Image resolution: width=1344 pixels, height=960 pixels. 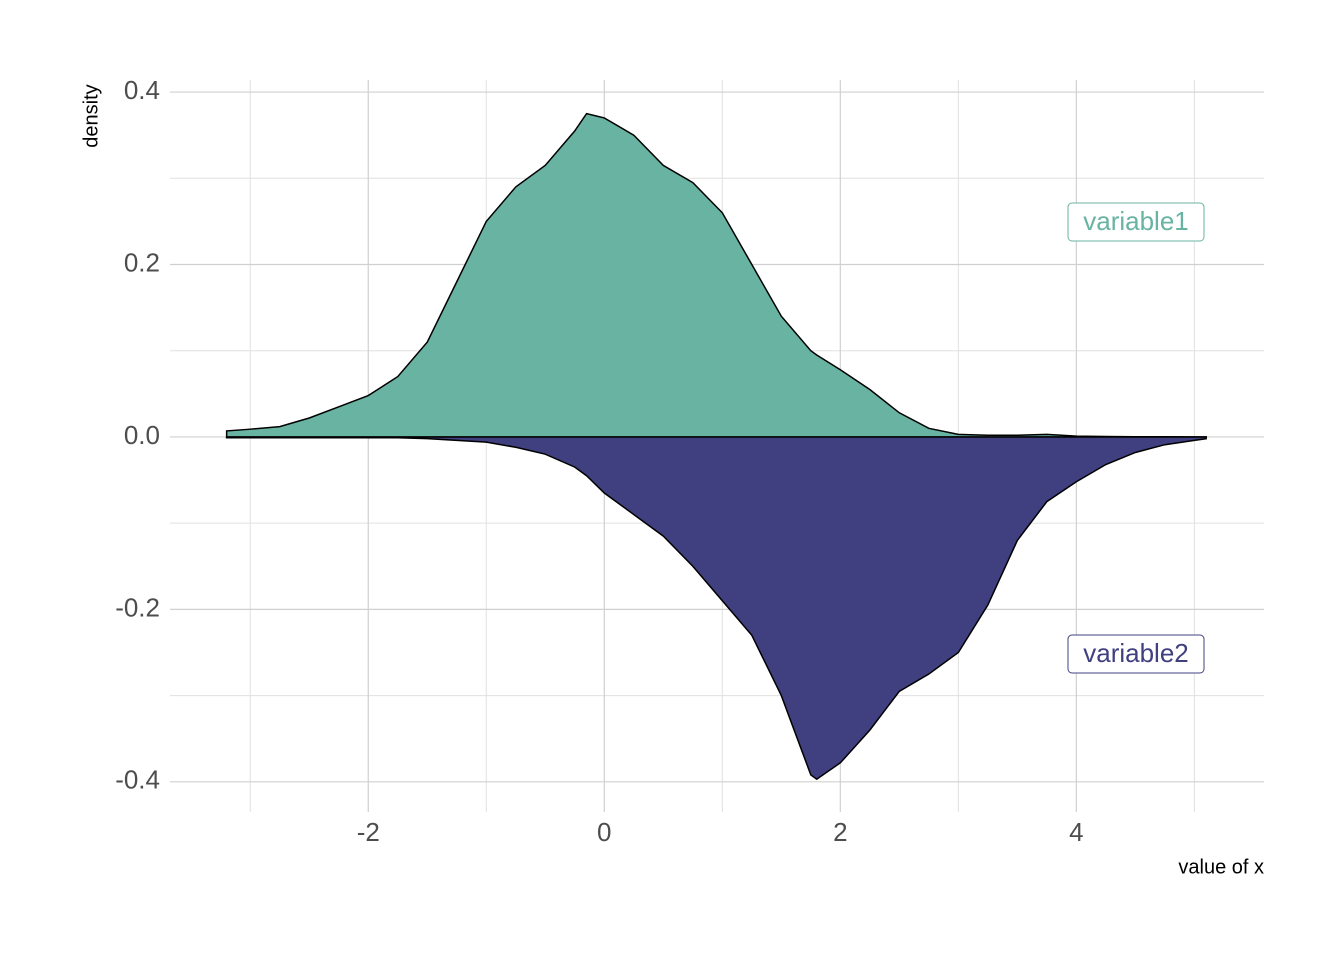 I want to click on y-tick-label: -0.2, so click(x=137, y=607).